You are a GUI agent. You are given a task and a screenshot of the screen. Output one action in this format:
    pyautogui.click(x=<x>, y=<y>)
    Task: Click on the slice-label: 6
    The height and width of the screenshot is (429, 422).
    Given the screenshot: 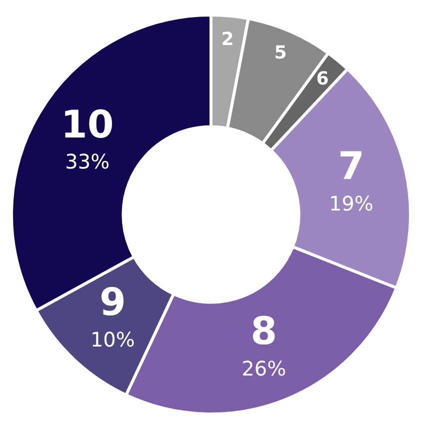 What is the action you would take?
    pyautogui.click(x=322, y=79)
    